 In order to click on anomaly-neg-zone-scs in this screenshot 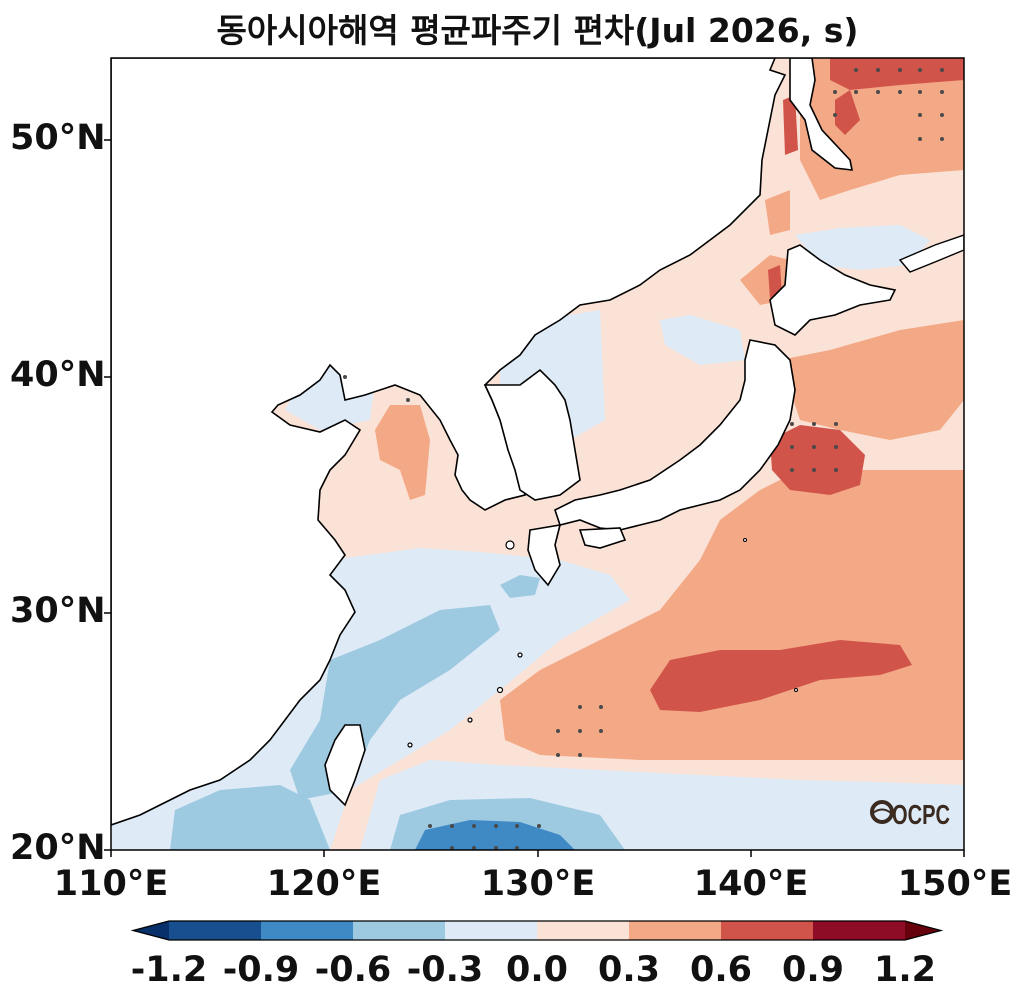, I will do `click(250, 817)`.